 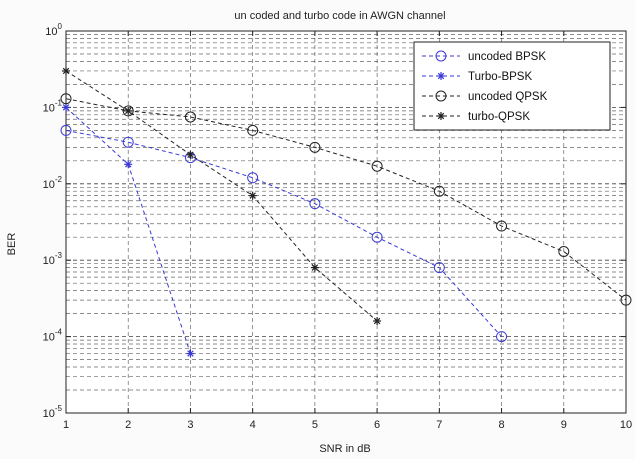 I want to click on legend-item: turbo-QPSK, so click(x=476, y=117).